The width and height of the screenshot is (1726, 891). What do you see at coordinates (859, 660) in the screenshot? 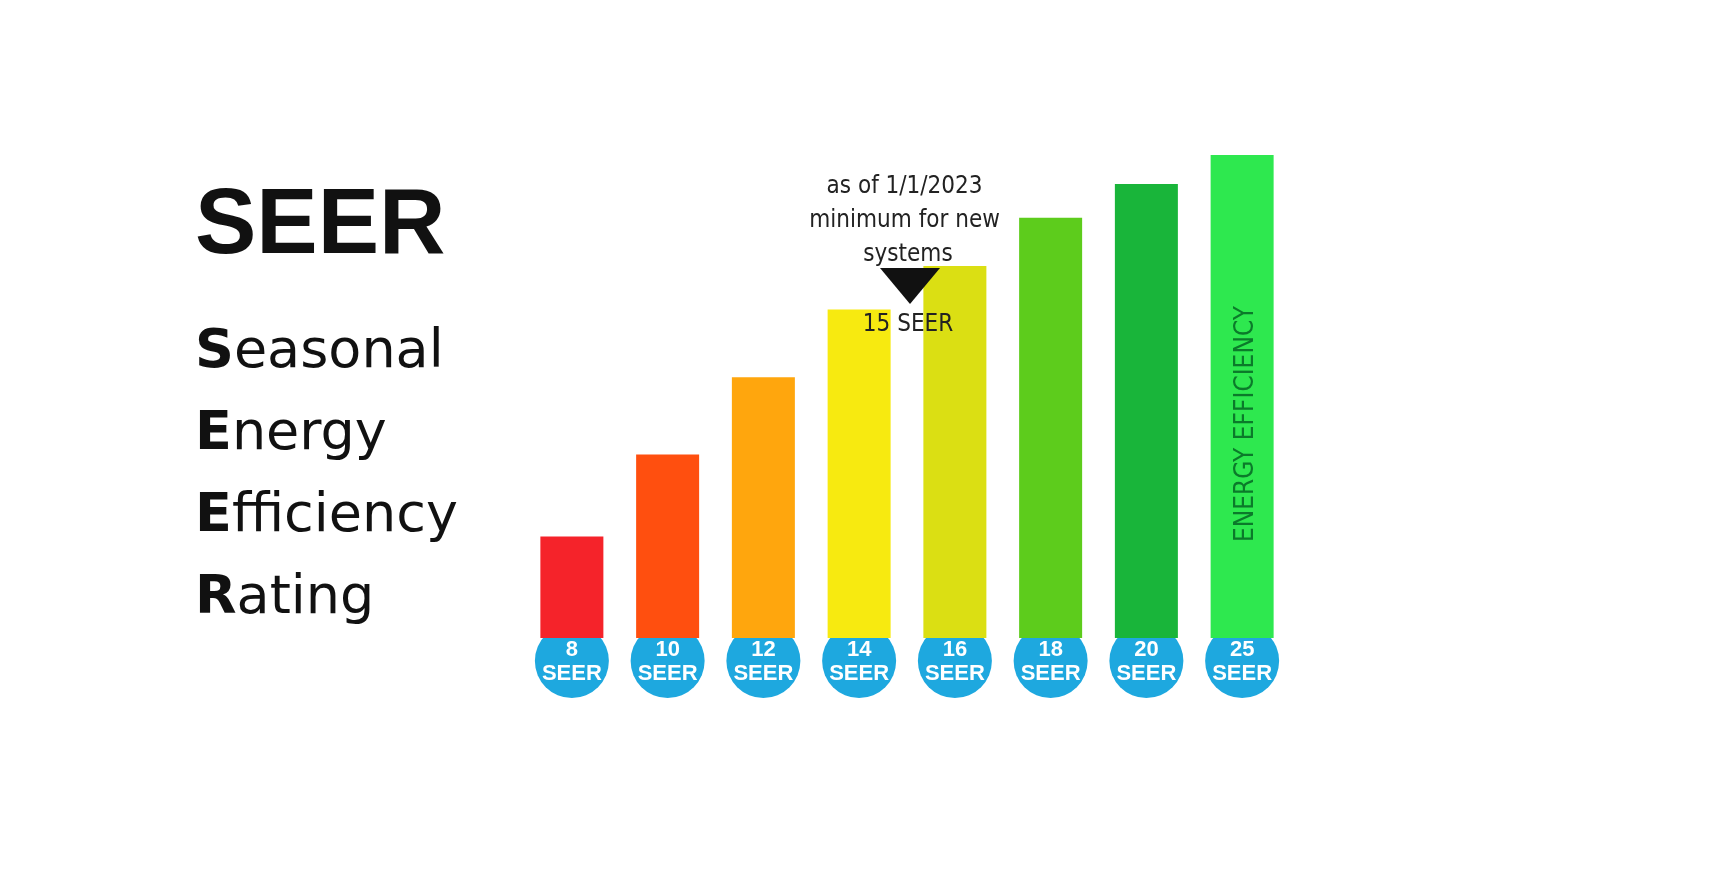
I see `x-tick-label: 14 SEER` at bounding box center [859, 660].